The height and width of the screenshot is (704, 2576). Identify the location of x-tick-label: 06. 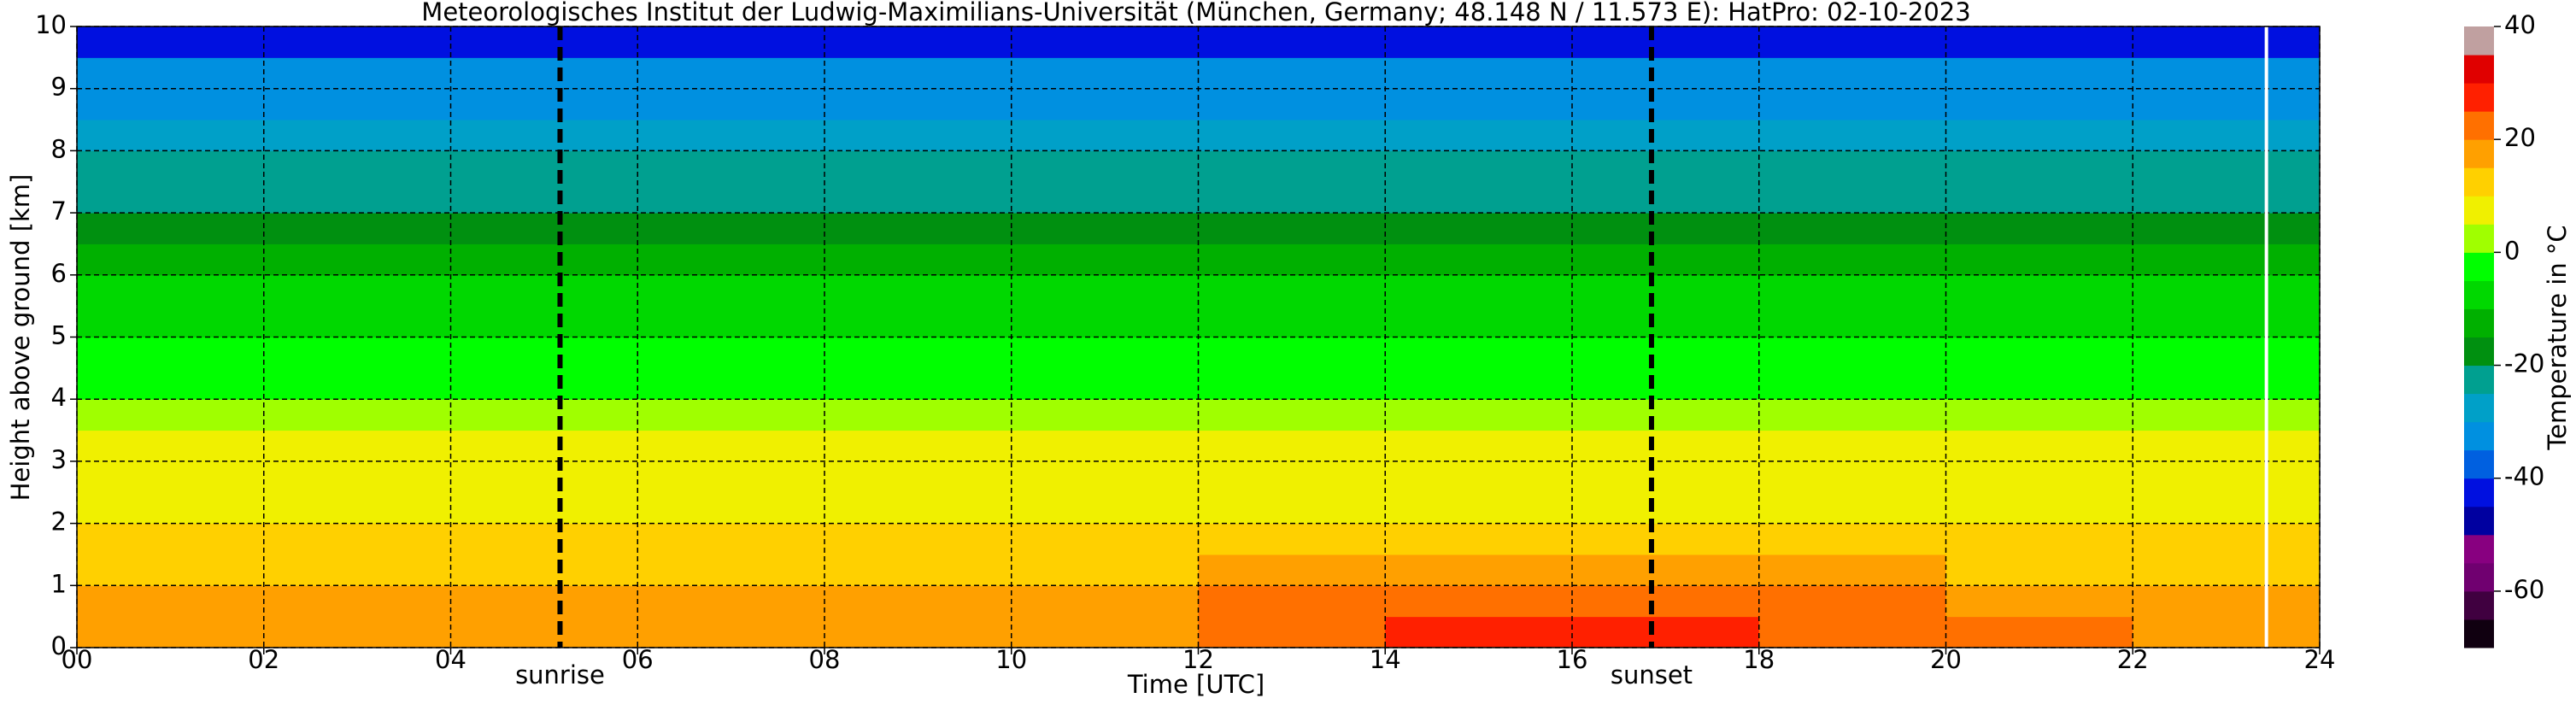
(638, 659).